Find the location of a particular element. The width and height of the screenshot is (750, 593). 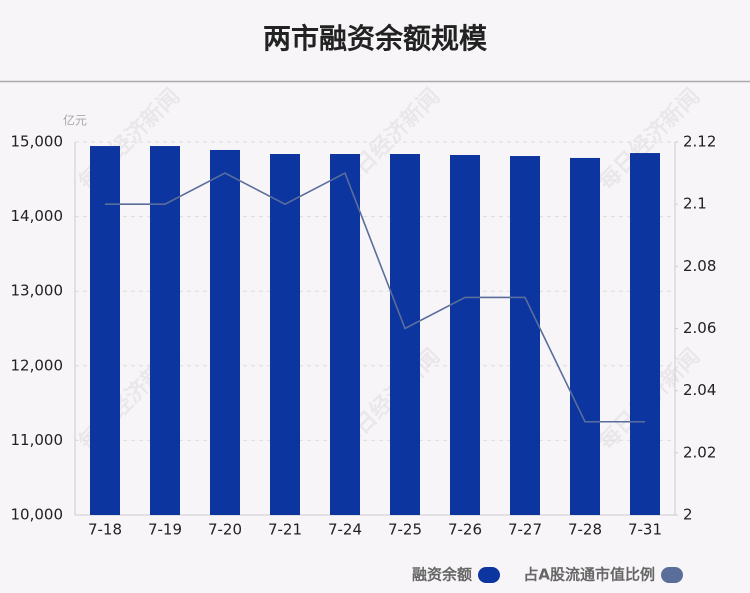

y-tick-label: 14,000 is located at coordinates (37, 216).